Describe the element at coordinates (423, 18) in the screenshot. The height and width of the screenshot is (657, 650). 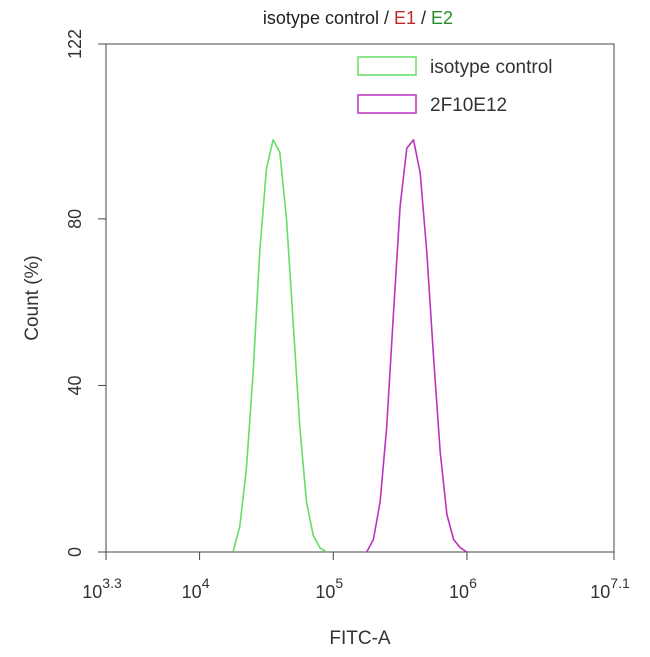
I see `title-part-3: /` at that location.